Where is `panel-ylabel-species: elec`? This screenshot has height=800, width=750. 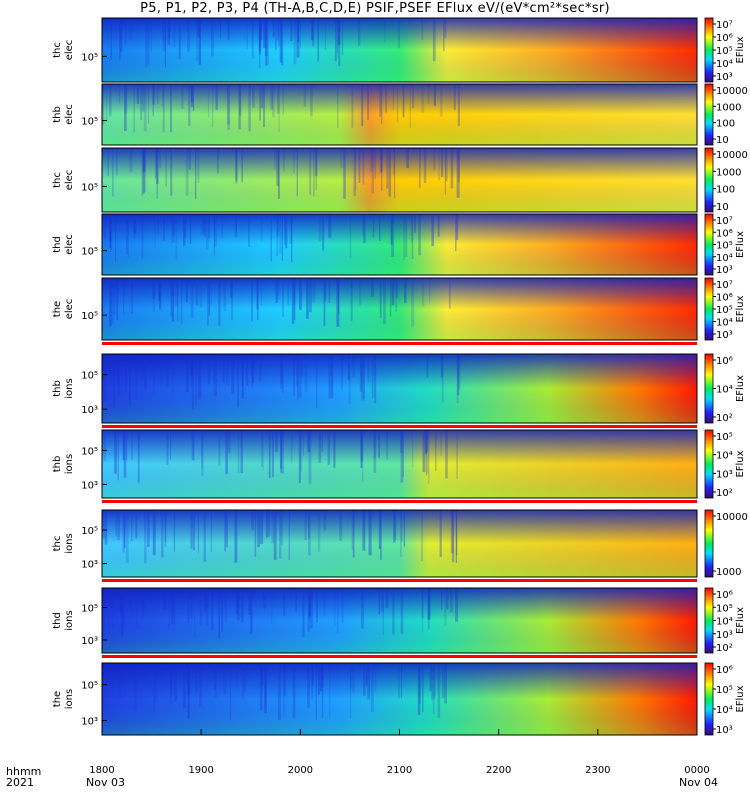 panel-ylabel-species: elec is located at coordinates (69, 50).